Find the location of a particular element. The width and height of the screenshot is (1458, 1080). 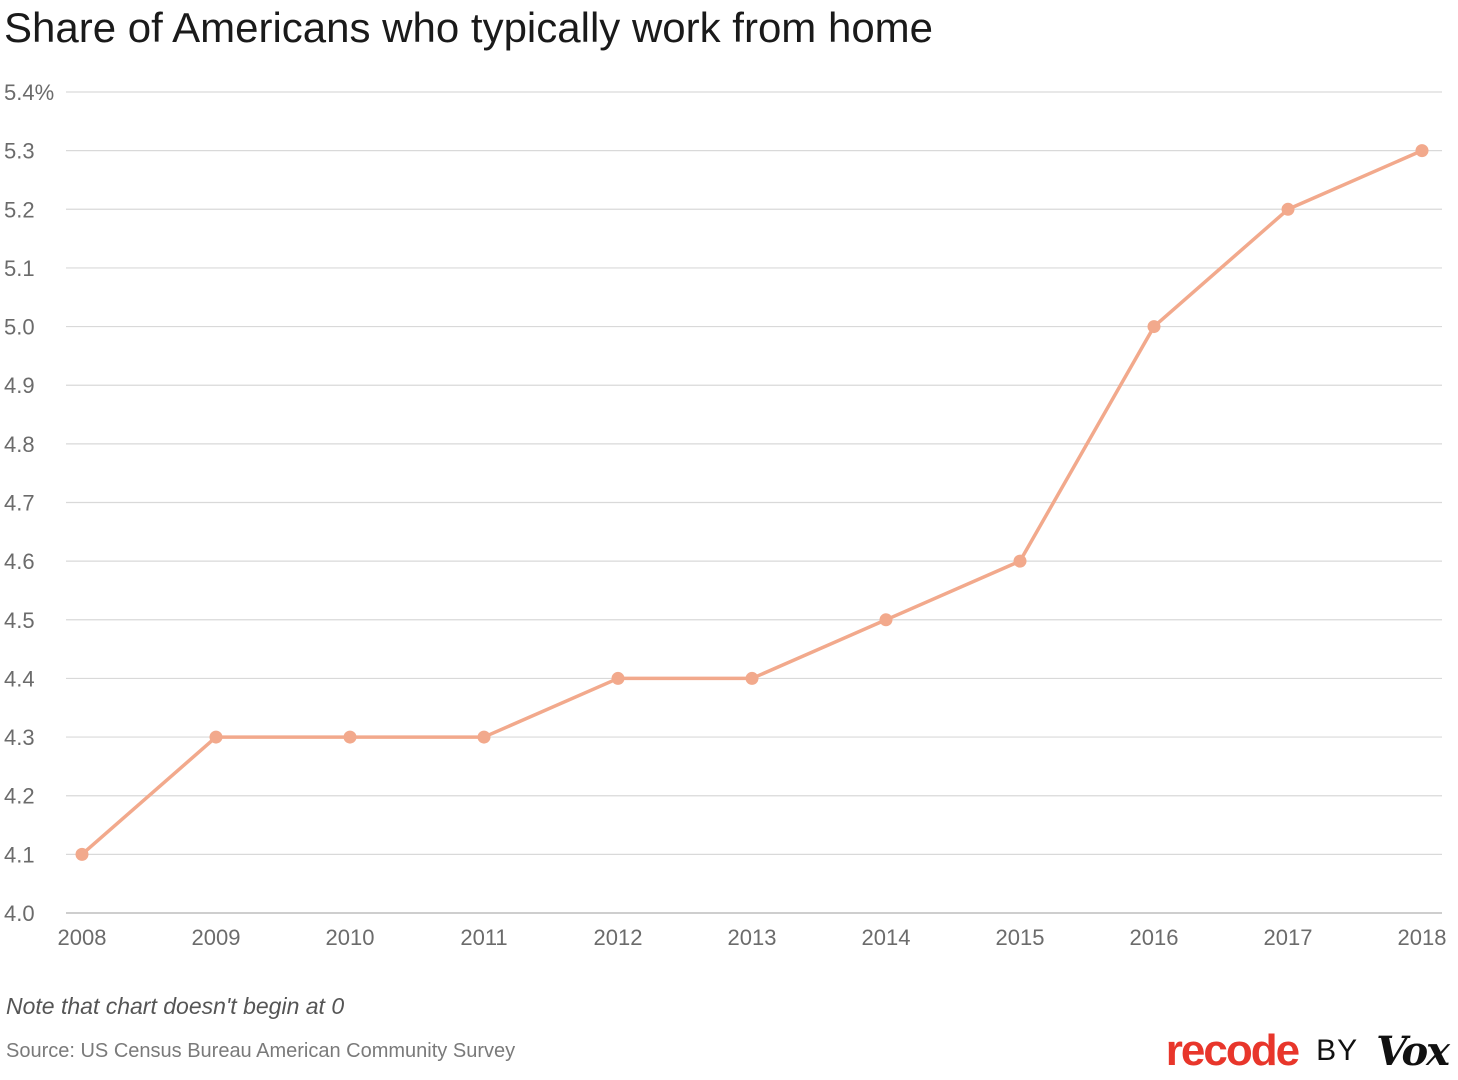

x-tick-label: 2018 is located at coordinates (1422, 937).